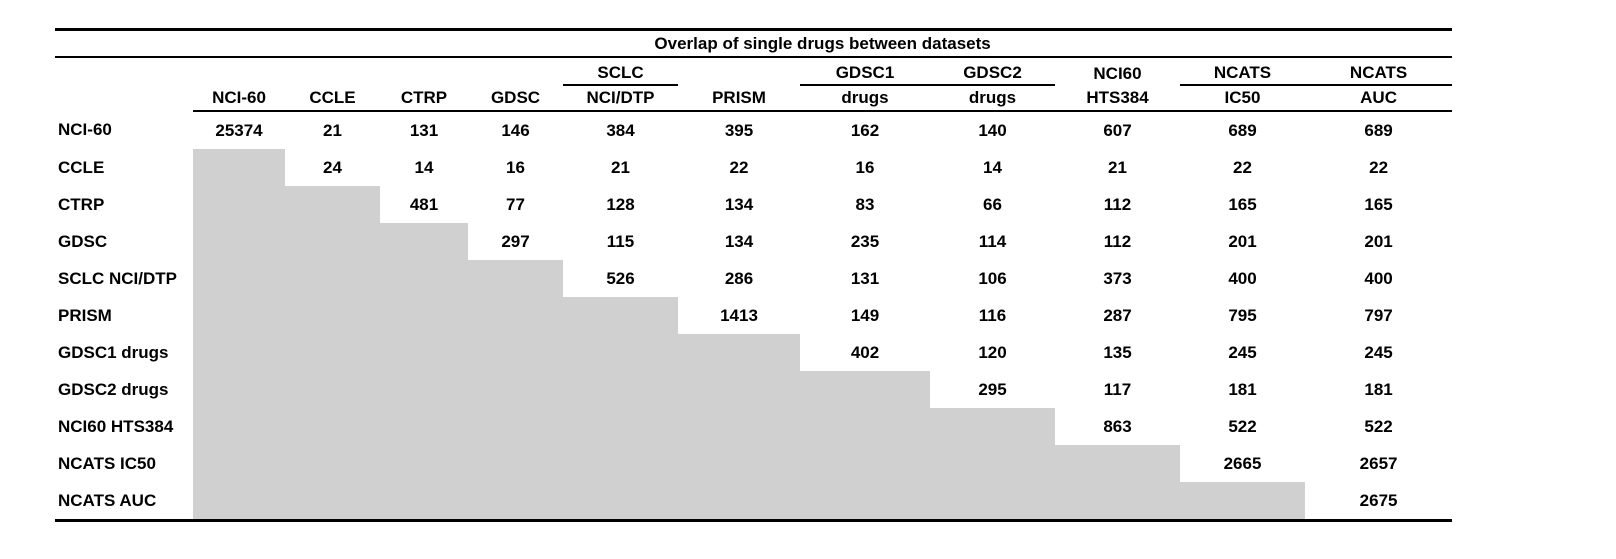 The width and height of the screenshot is (1616, 559). I want to click on value-cell: 117, so click(1117, 389).